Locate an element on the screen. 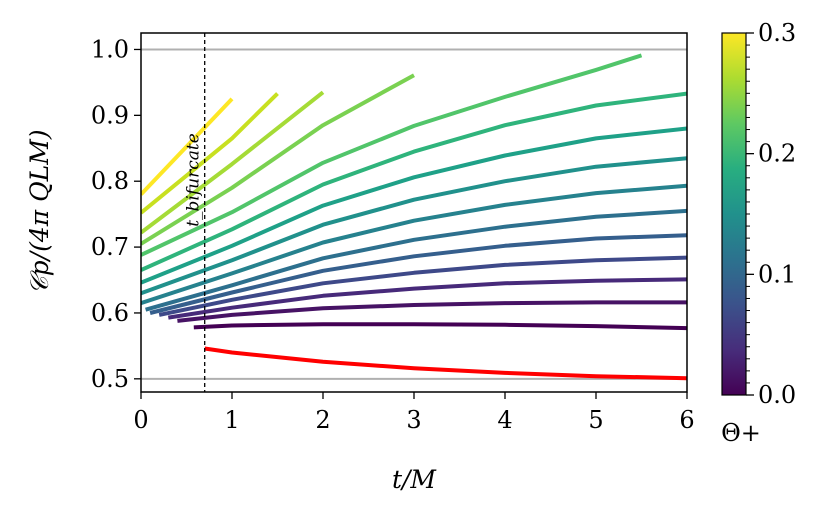 Image resolution: width=832 pixels, height=521 pixels. x-tick-label: 6 is located at coordinates (686, 420).